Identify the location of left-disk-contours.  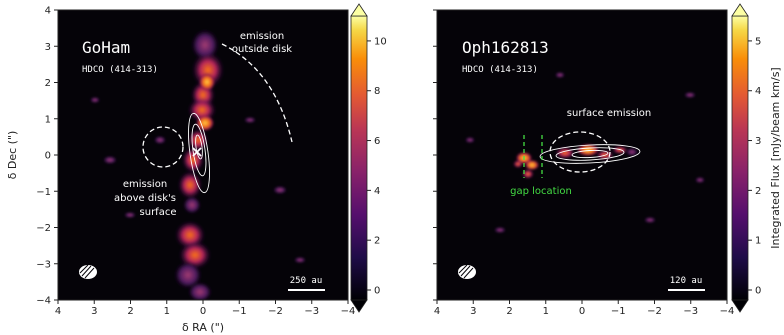
(199, 153).